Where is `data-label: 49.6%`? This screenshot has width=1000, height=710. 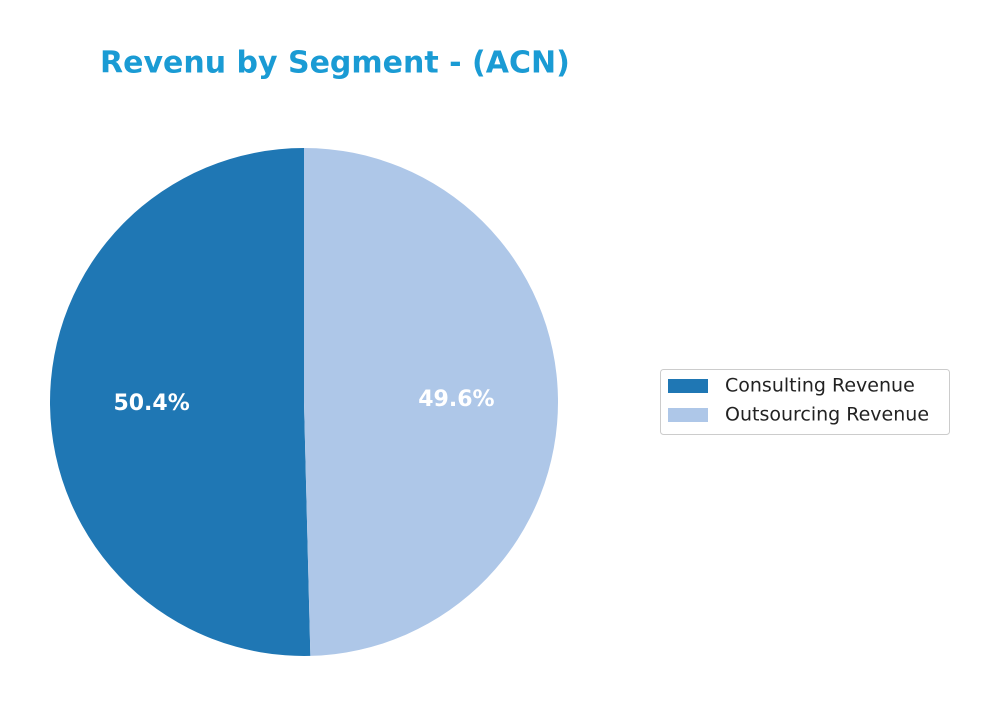
data-label: 49.6% is located at coordinates (456, 399).